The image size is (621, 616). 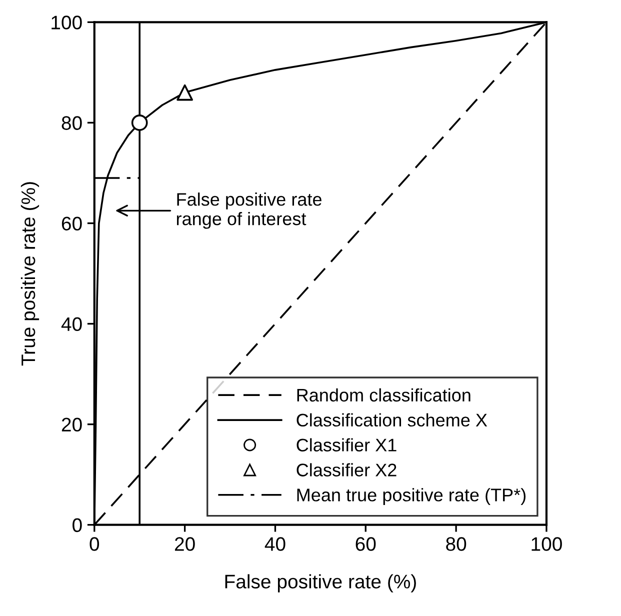 I want to click on y-tick-label: 0, so click(x=77, y=525).